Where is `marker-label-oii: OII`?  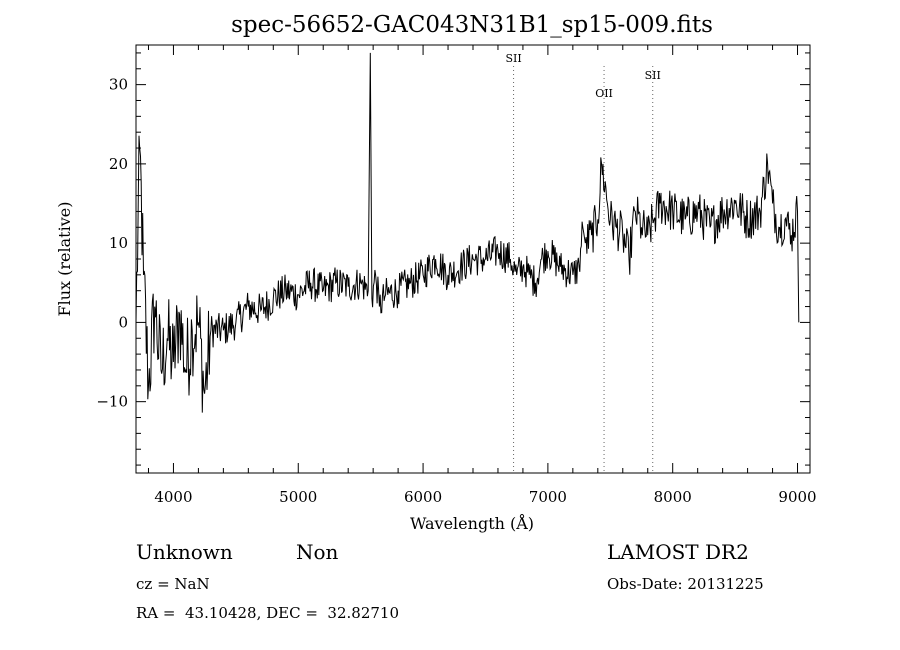
marker-label-oii: OII is located at coordinates (604, 93).